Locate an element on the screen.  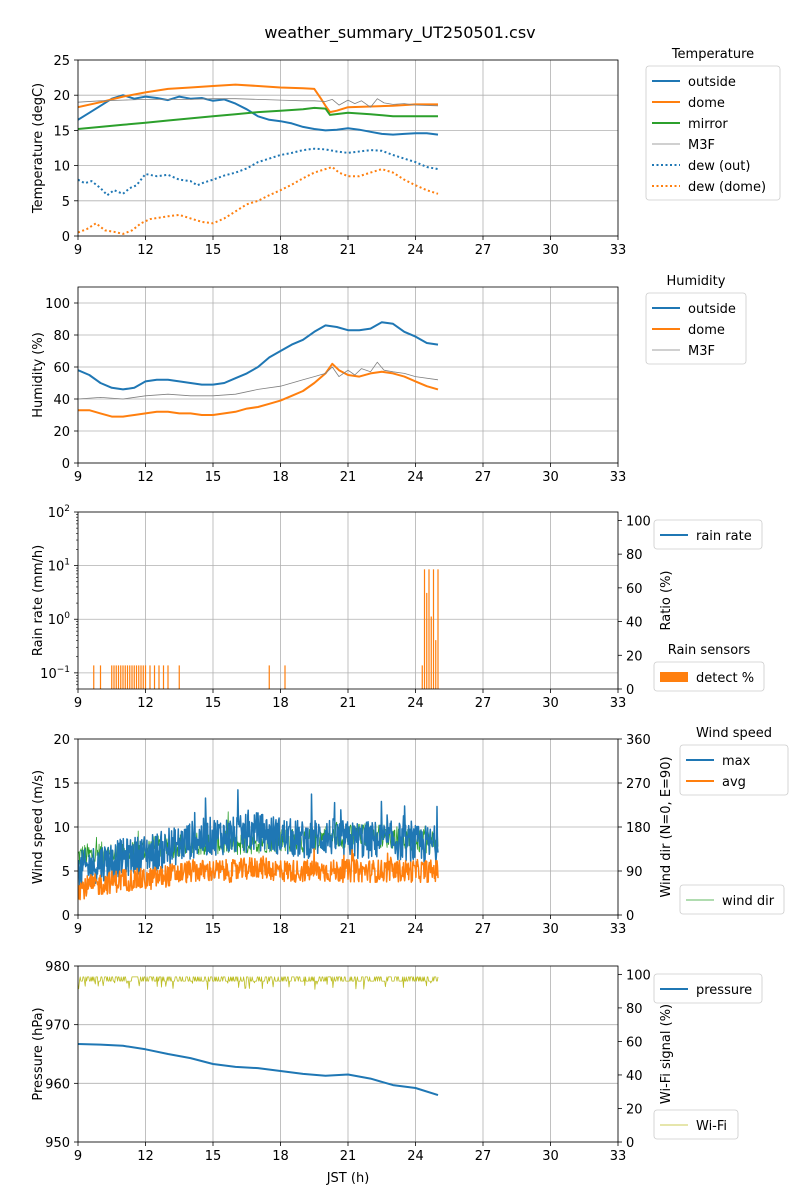
legend-humidity: Humidity outside dome M3F is located at coordinates (696, 319).